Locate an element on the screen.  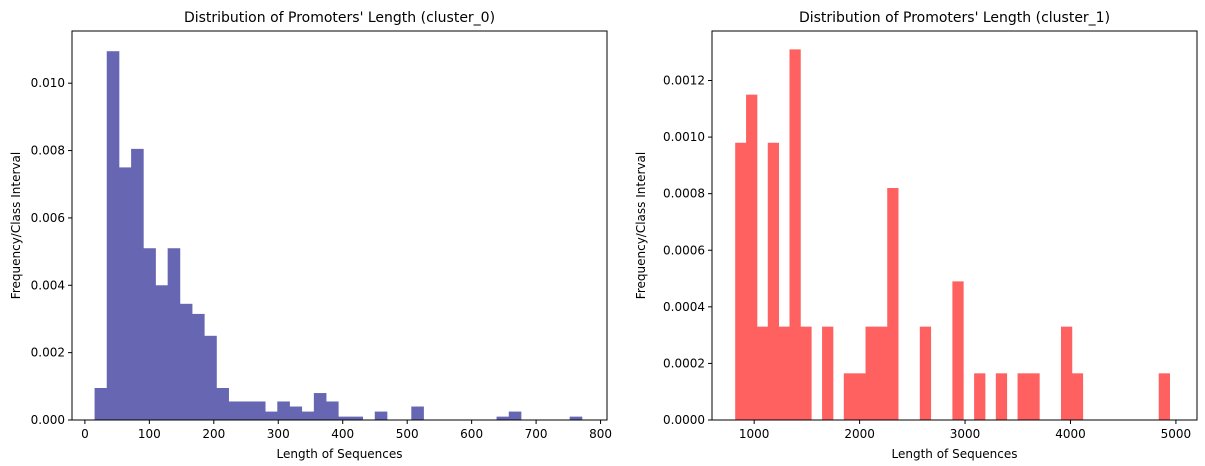
x-tick-label: 2000 is located at coordinates (859, 434).